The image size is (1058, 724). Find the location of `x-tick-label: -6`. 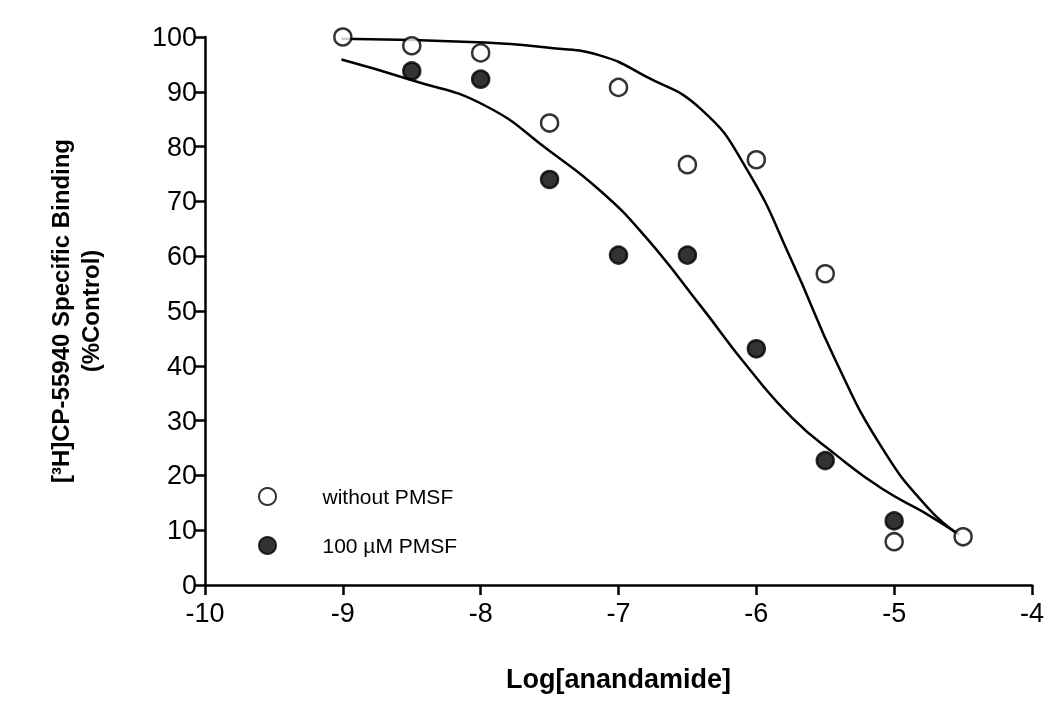

x-tick-label: -6 is located at coordinates (756, 612).